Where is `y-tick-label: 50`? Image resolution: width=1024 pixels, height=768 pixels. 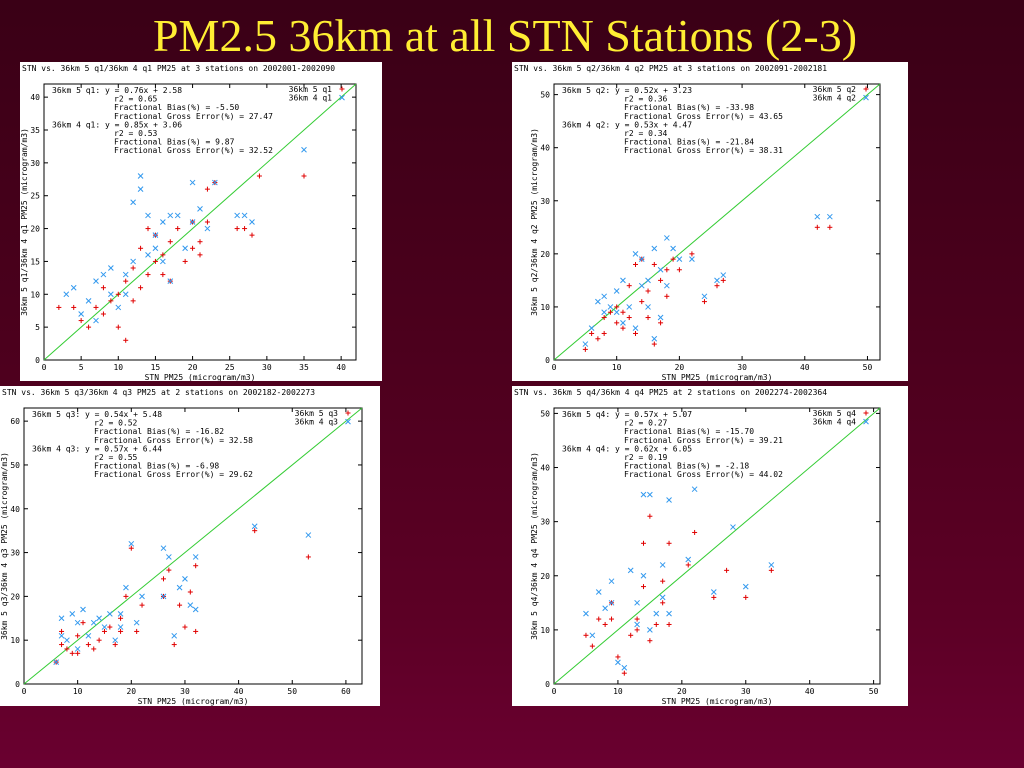 y-tick-label: 50 is located at coordinates (15, 465).